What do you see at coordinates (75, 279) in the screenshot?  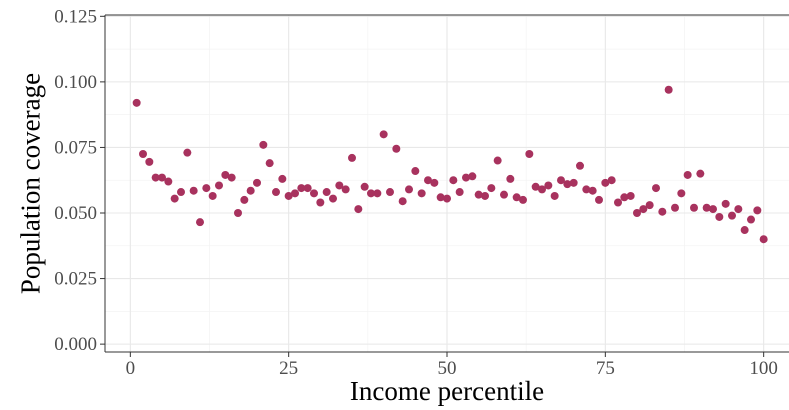 I see `y-tick-label: 0.025` at bounding box center [75, 279].